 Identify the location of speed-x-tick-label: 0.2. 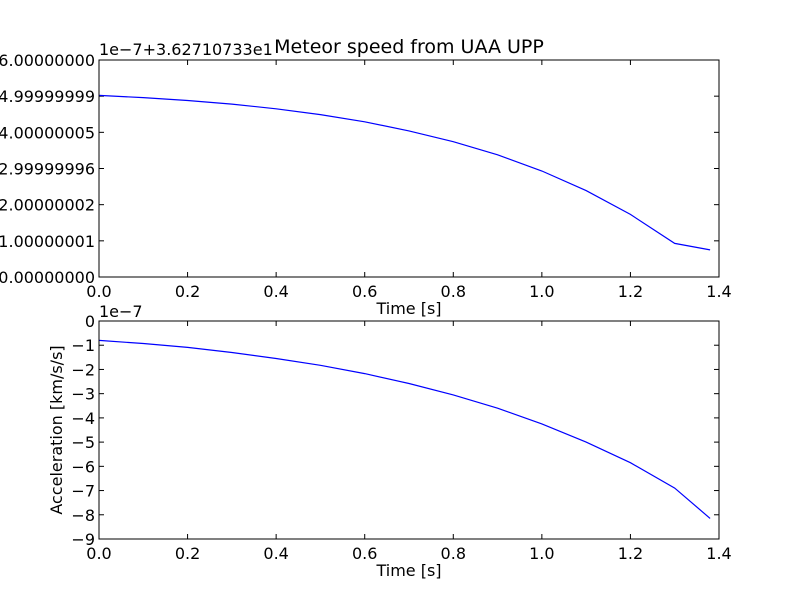
(187, 291).